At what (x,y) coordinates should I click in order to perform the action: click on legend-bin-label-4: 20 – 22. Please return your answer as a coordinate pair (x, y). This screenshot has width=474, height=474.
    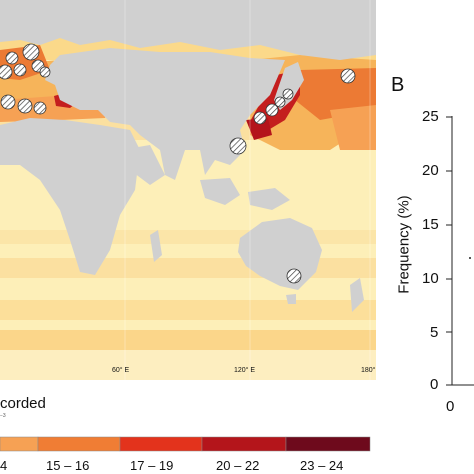
    Looking at the image, I should click on (238, 465).